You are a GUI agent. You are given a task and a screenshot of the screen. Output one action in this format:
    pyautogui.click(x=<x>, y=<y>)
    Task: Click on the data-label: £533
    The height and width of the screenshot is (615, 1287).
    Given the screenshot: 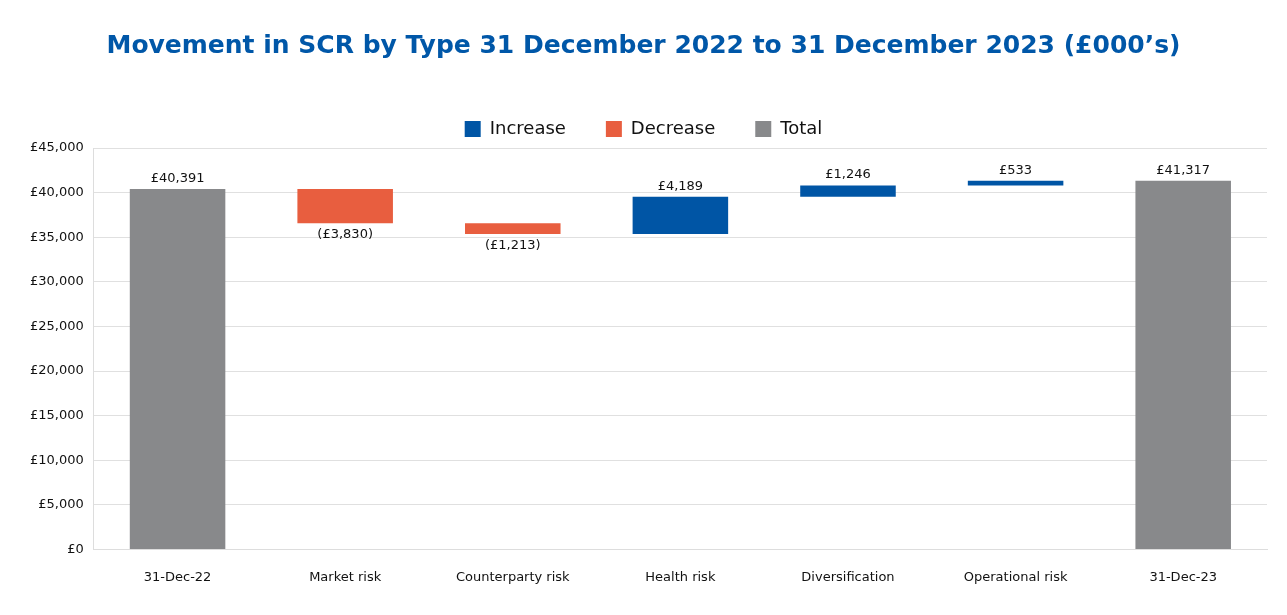 What is the action you would take?
    pyautogui.click(x=1016, y=169)
    